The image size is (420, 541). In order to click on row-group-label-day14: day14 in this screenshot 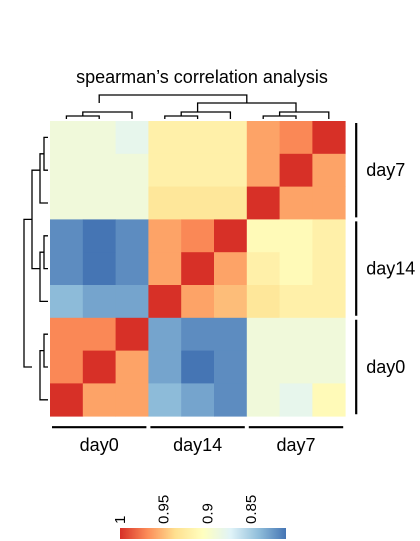, I will do `click(390, 269)`.